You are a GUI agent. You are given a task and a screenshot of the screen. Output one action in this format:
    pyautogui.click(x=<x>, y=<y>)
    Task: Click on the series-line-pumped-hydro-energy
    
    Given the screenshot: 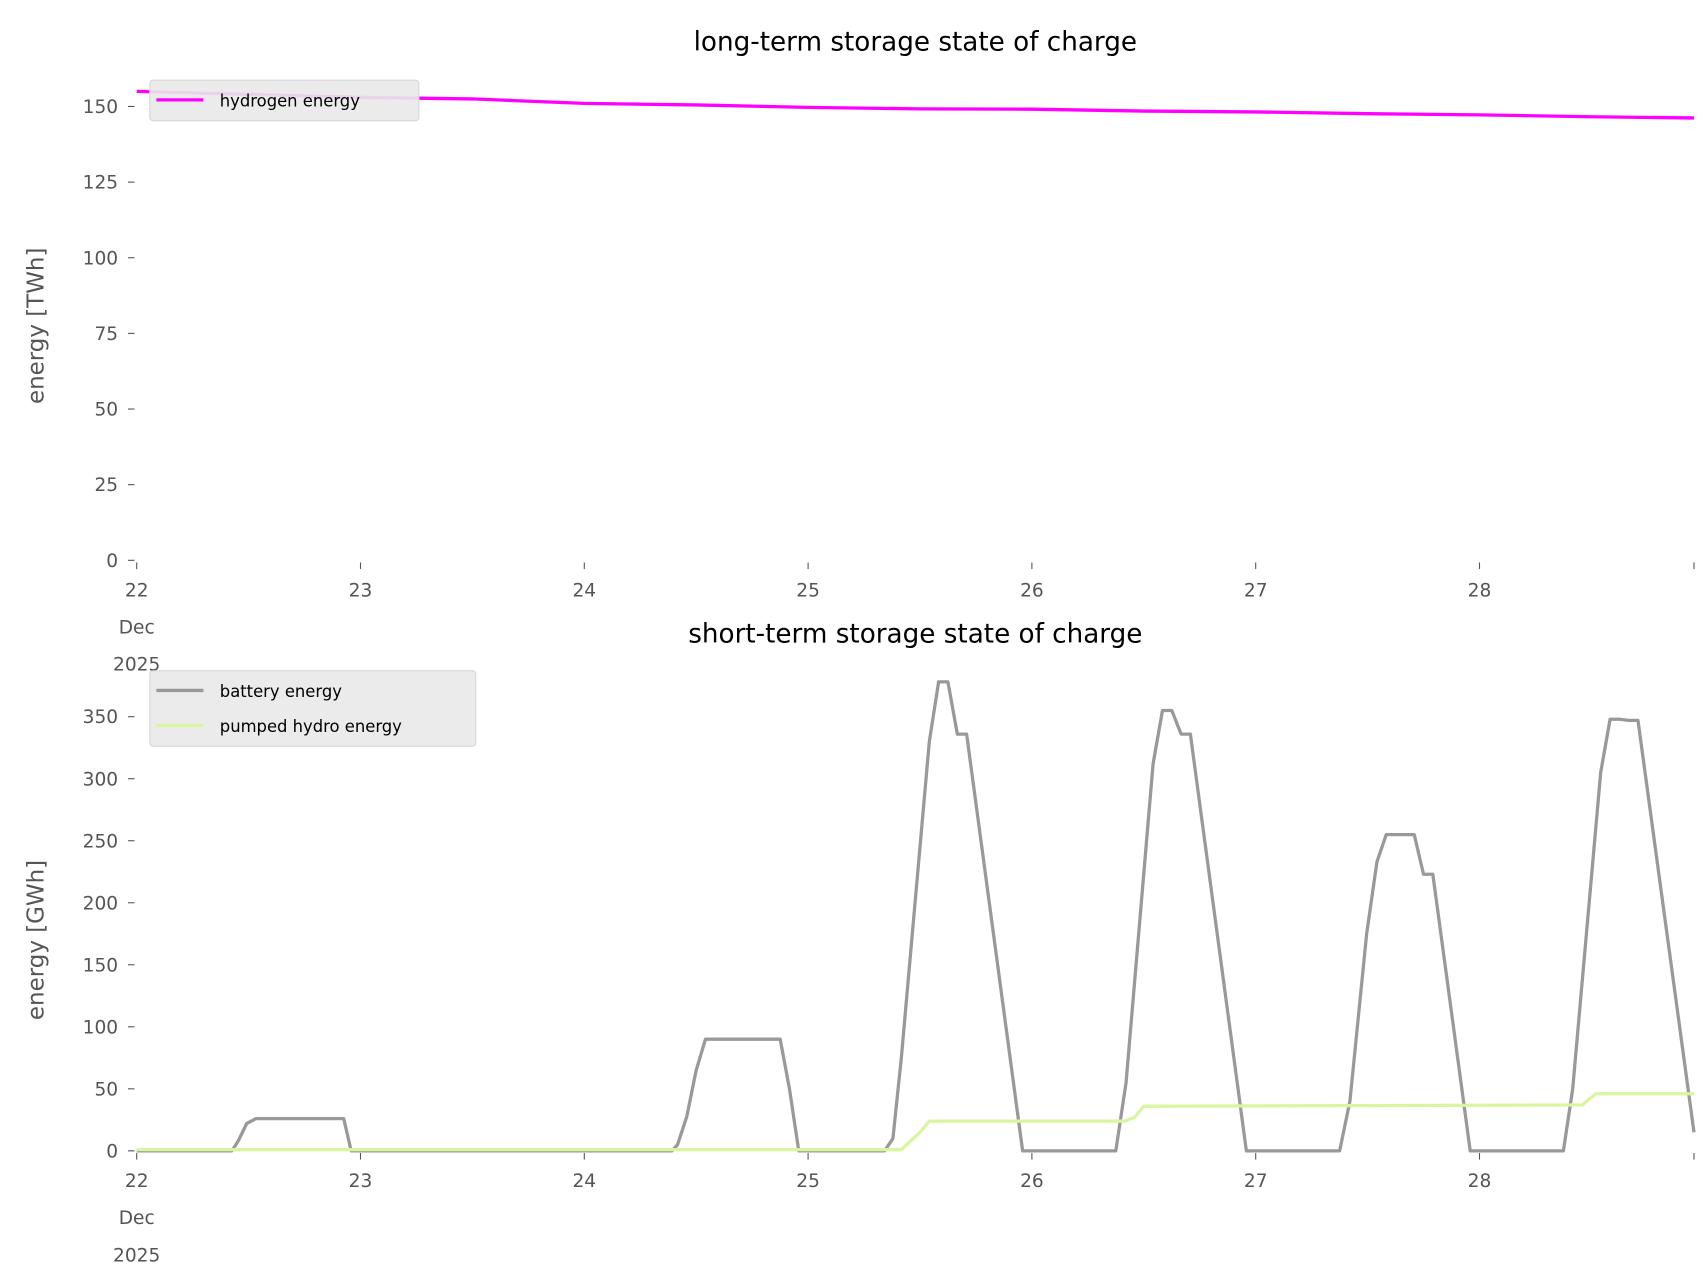 What is the action you would take?
    pyautogui.click(x=915, y=1122)
    